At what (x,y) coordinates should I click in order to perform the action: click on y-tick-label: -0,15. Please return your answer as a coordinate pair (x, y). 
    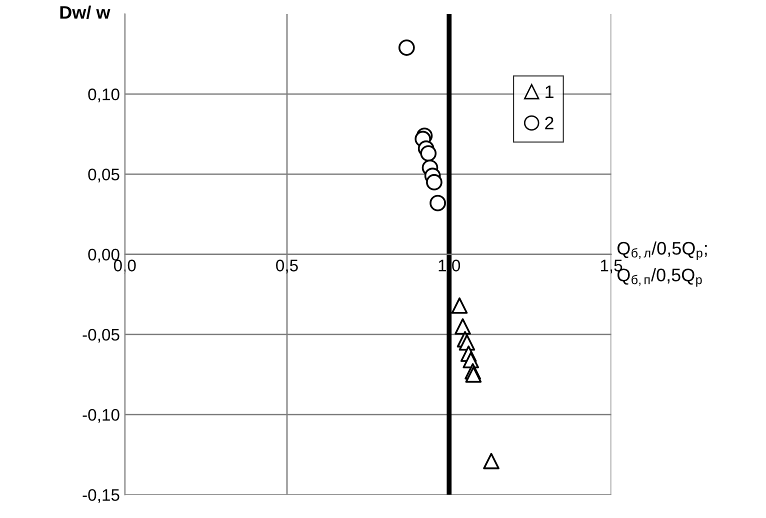
    Looking at the image, I should click on (101, 496).